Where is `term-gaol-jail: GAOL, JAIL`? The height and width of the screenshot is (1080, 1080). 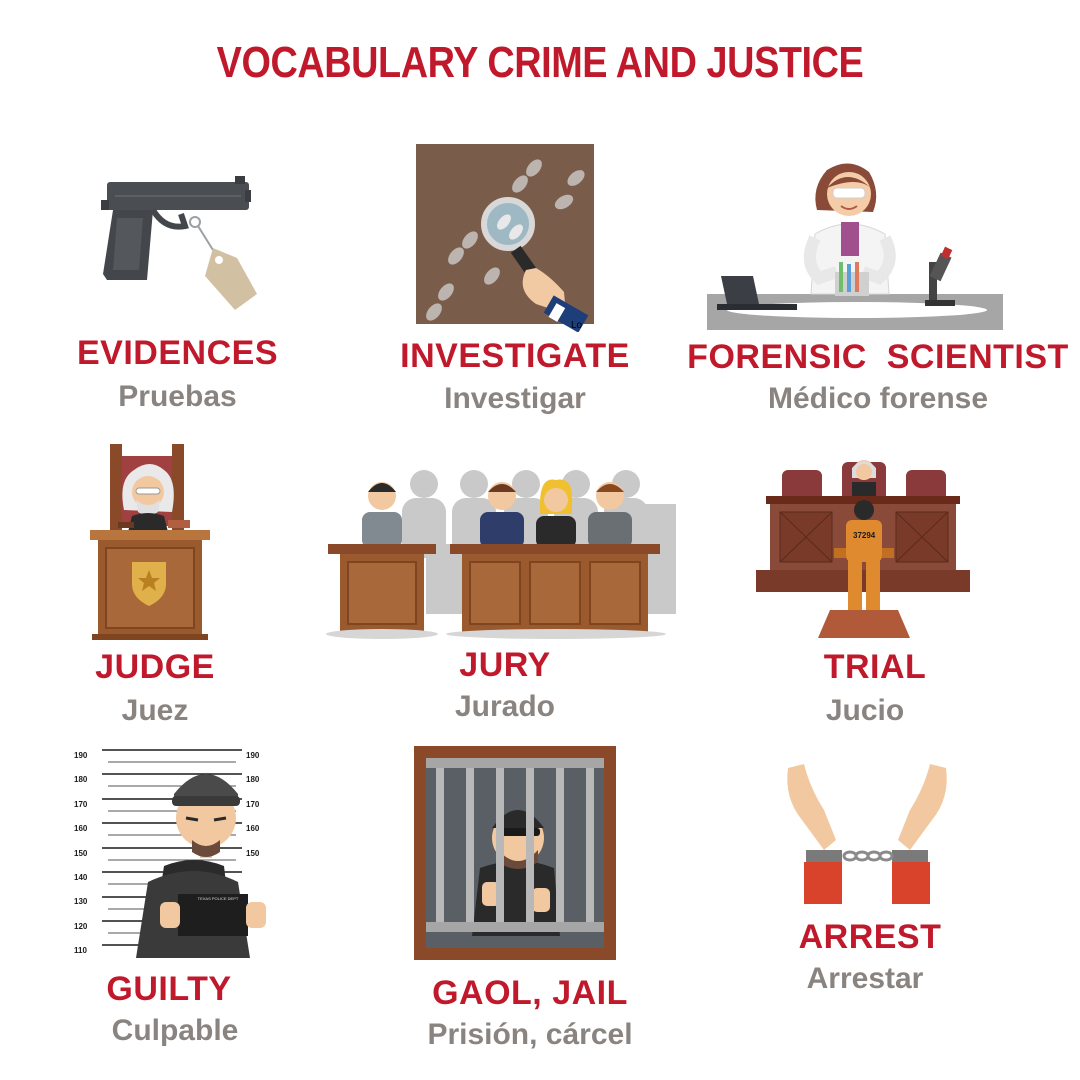 term-gaol-jail: GAOL, JAIL is located at coordinates (530, 993).